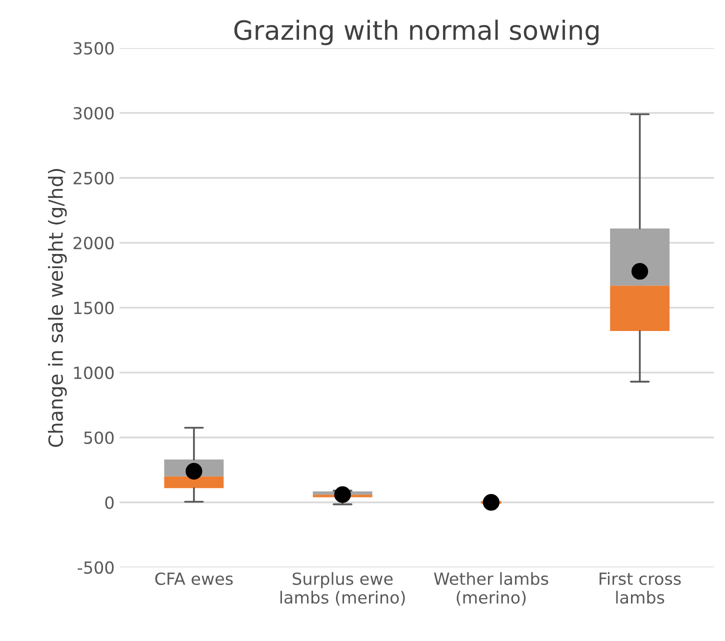 The width and height of the screenshot is (725, 641). What do you see at coordinates (96, 567) in the screenshot?
I see `y-tick-label: -500` at bounding box center [96, 567].